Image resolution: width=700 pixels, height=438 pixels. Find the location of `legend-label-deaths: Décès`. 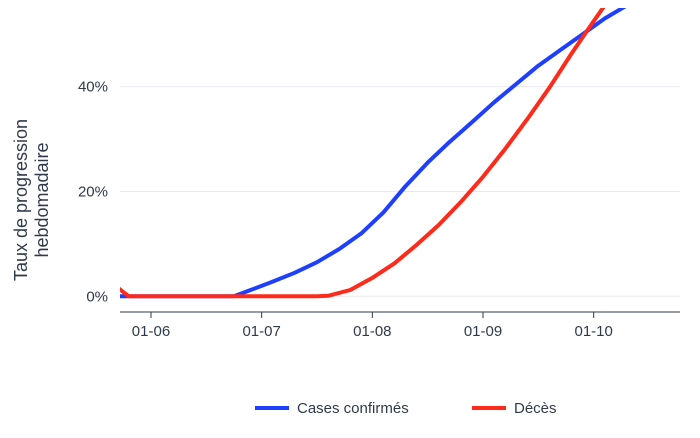

legend-label-deaths: Décès is located at coordinates (535, 408).